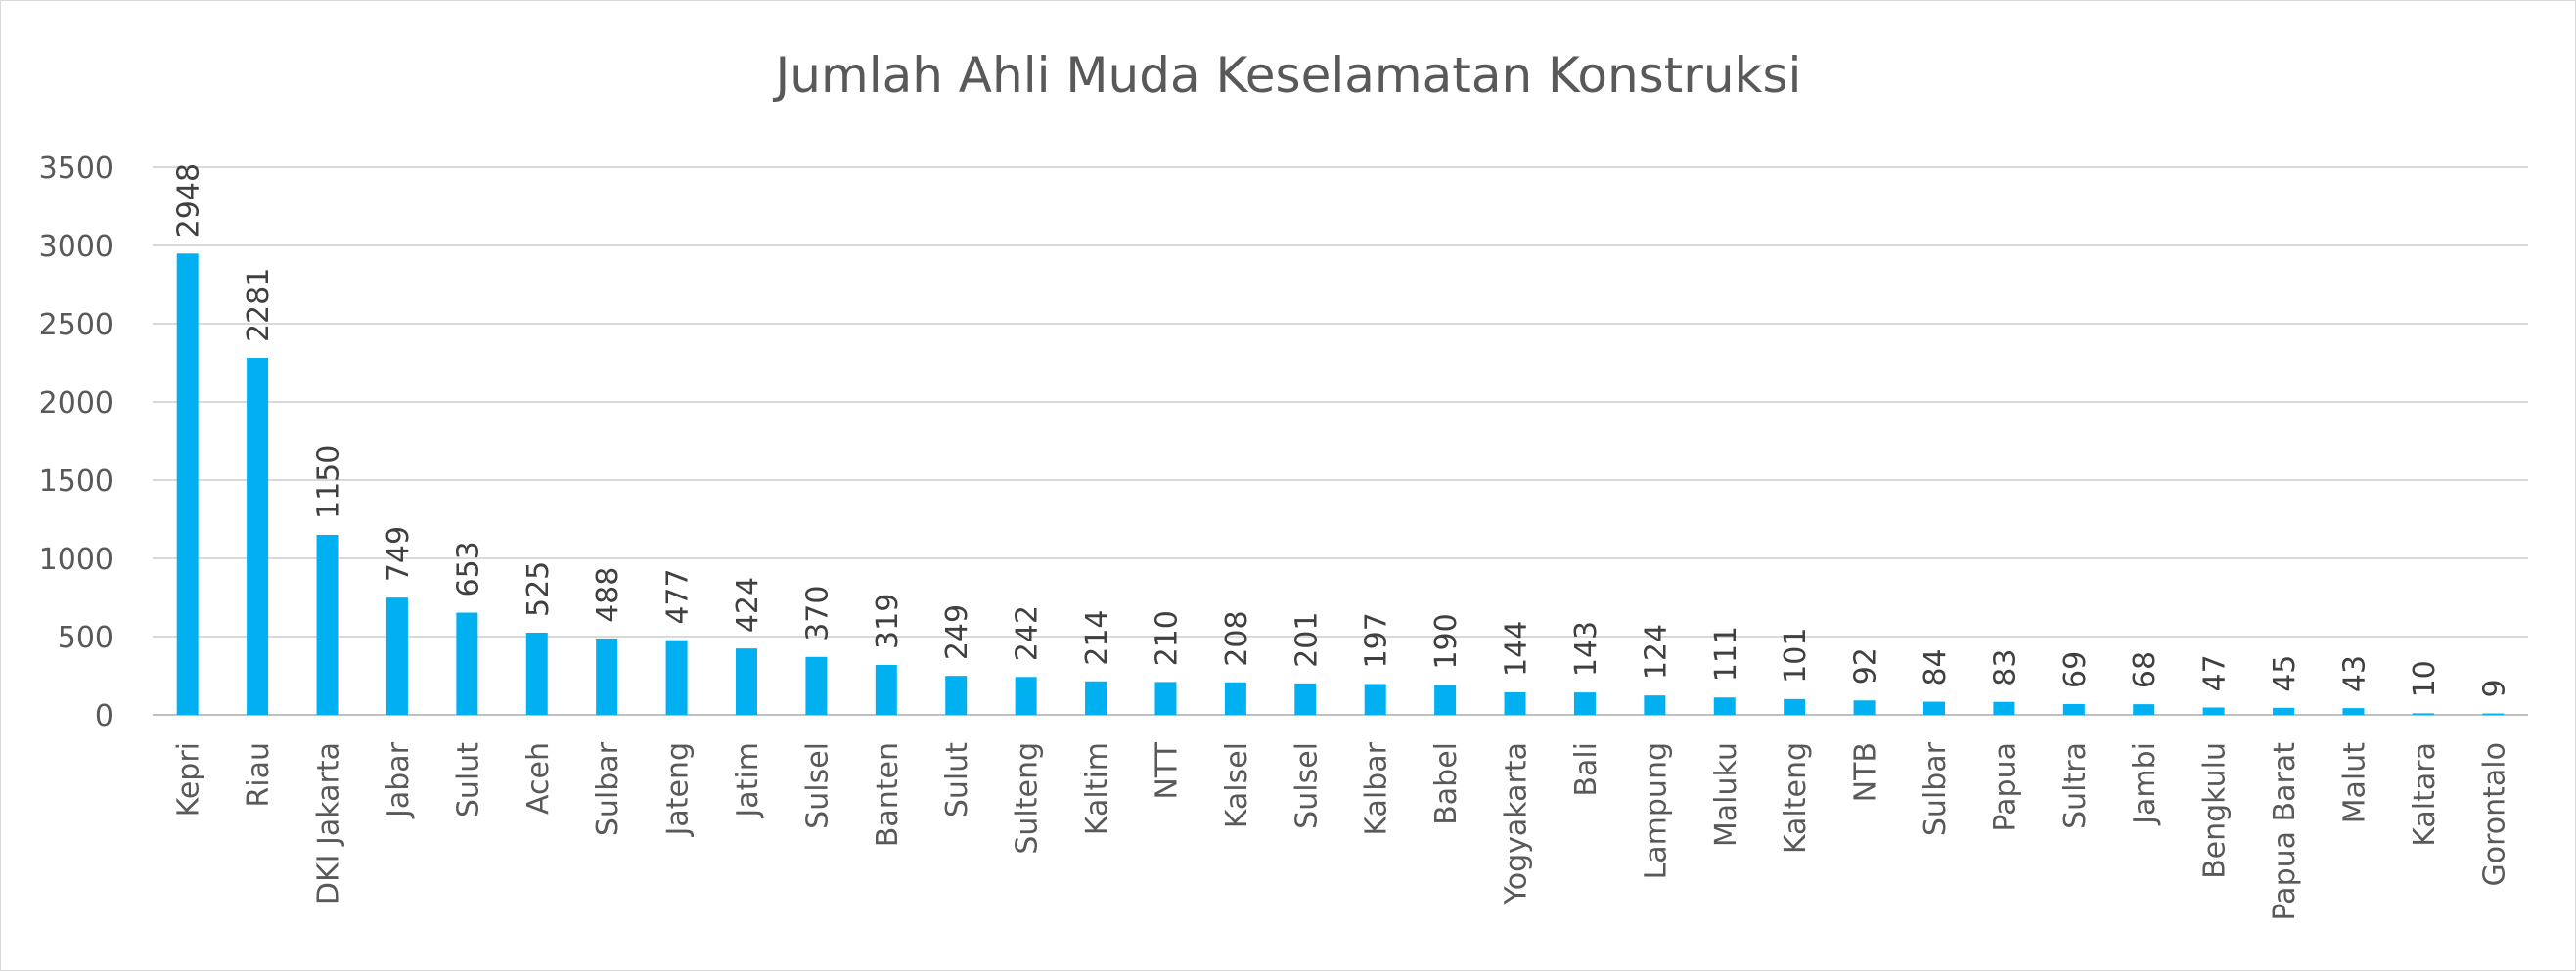 This screenshot has width=2576, height=972. Describe the element at coordinates (1936, 788) in the screenshot. I see `x-tick-label: Sulbar` at that location.